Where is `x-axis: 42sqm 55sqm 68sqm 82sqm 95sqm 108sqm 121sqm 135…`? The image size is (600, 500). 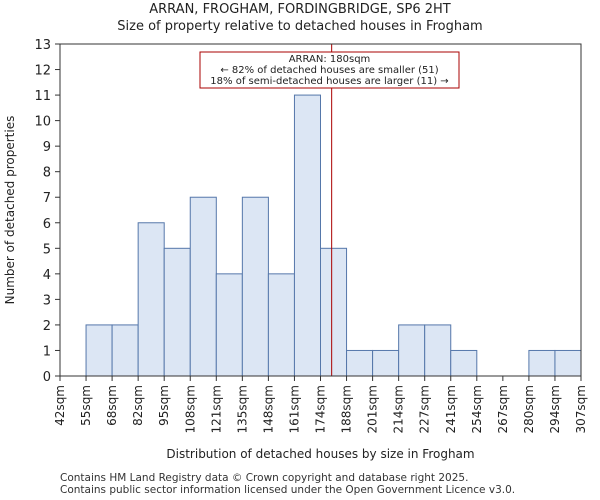 x-axis: 42sqm 55sqm 68sqm 82sqm 95sqm 108sqm 121sqm 135… is located at coordinates (320, 404).